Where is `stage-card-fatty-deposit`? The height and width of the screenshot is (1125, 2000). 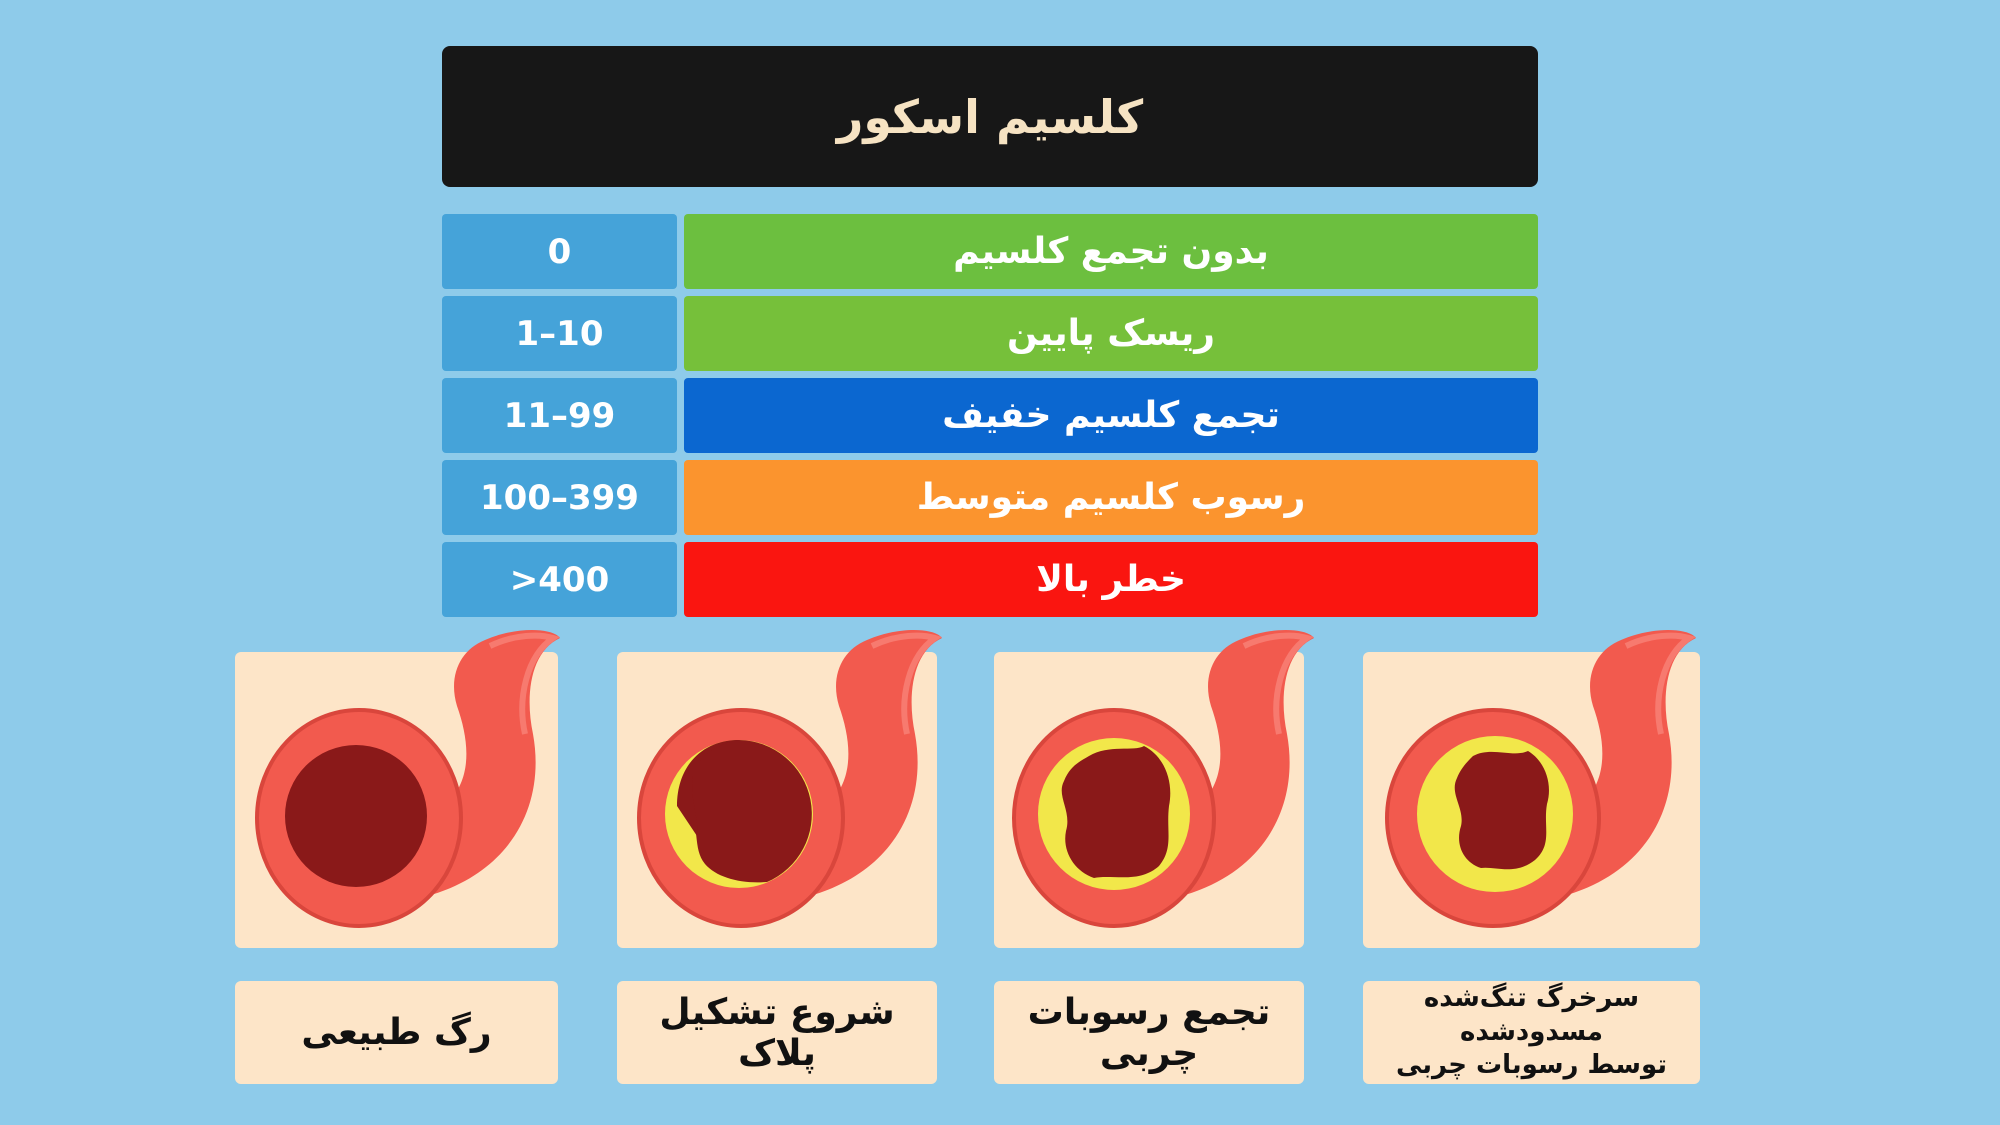
stage-card-fatty-deposit is located at coordinates (1154, 789).